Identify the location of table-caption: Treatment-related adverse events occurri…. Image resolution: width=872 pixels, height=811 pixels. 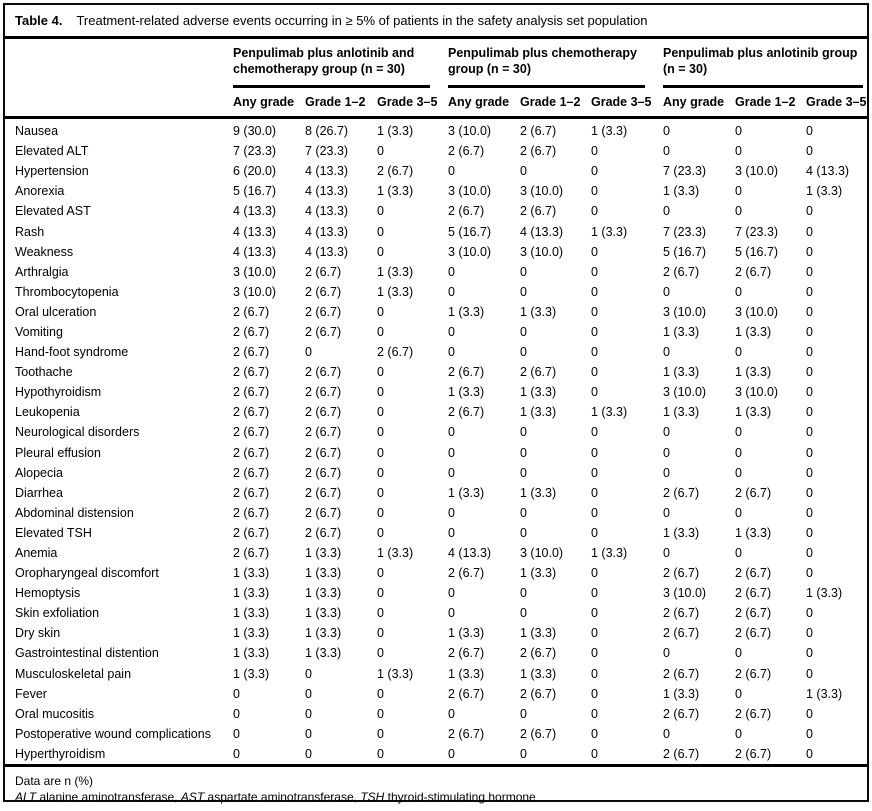
(362, 20).